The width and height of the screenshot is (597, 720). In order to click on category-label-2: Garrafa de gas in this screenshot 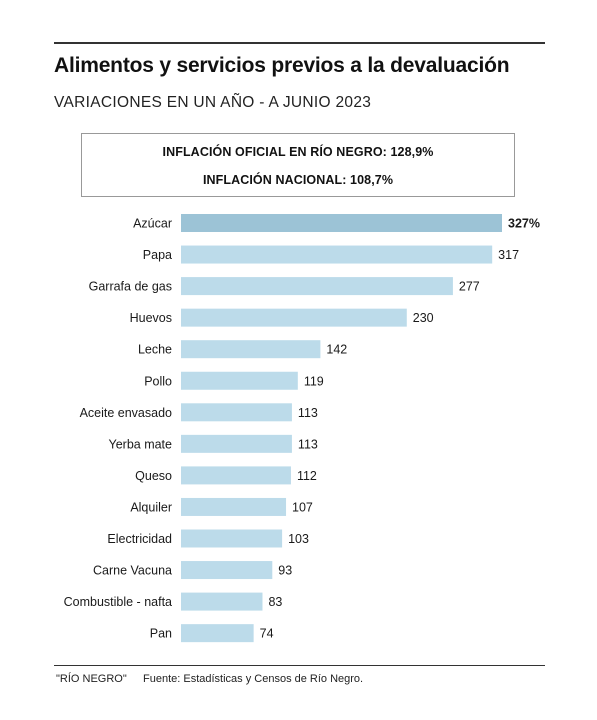, I will do `click(130, 287)`.